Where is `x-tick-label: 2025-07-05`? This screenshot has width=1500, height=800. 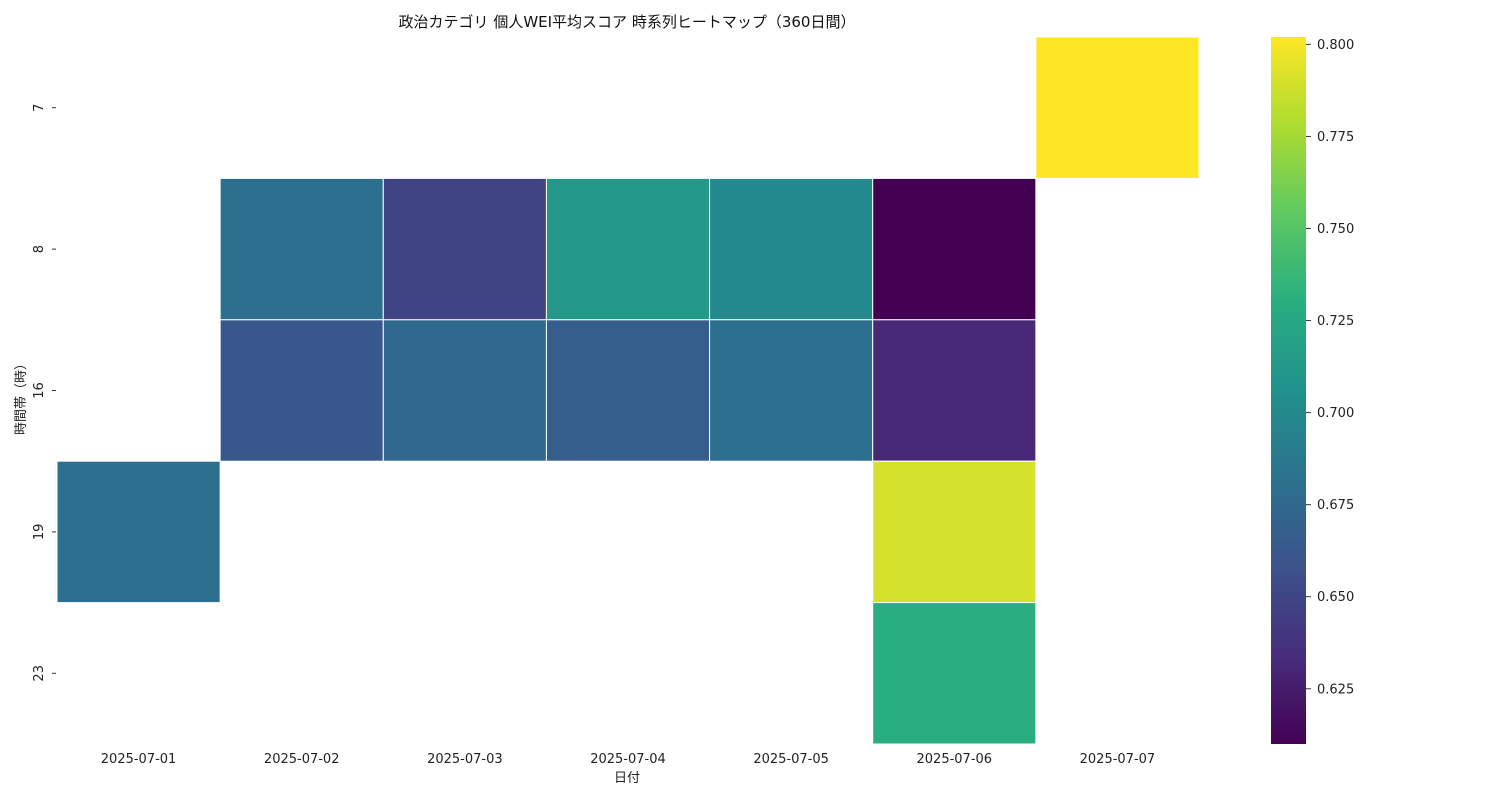 x-tick-label: 2025-07-05 is located at coordinates (791, 759).